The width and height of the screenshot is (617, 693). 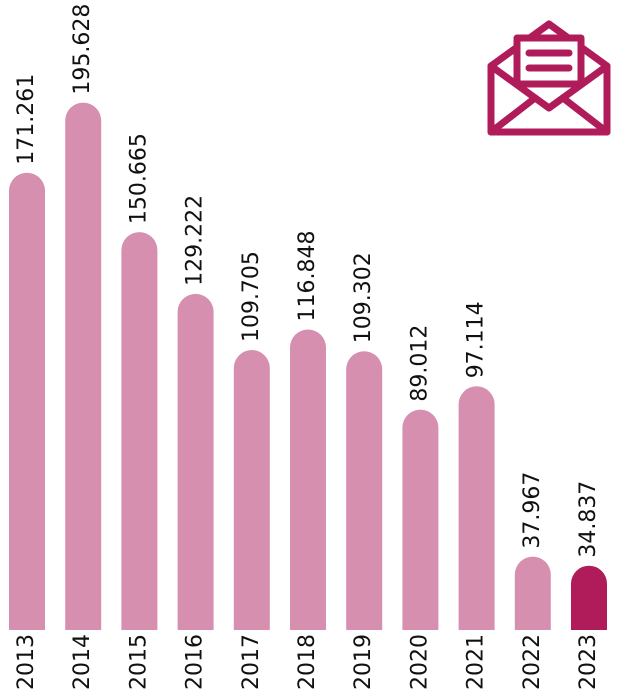 I want to click on x-tick-label: 2020, so click(x=419, y=662).